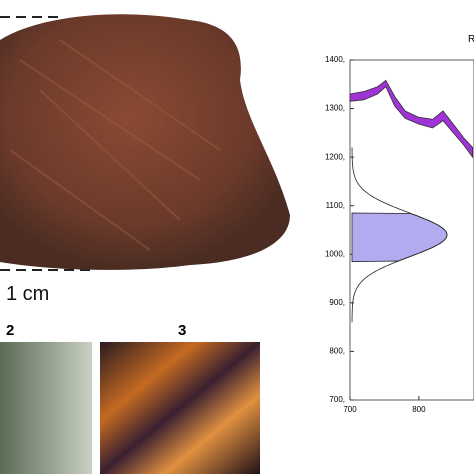 The width and height of the screenshot is (474, 474). What do you see at coordinates (335, 108) in the screenshot?
I see `y-tick-label: 1300,` at bounding box center [335, 108].